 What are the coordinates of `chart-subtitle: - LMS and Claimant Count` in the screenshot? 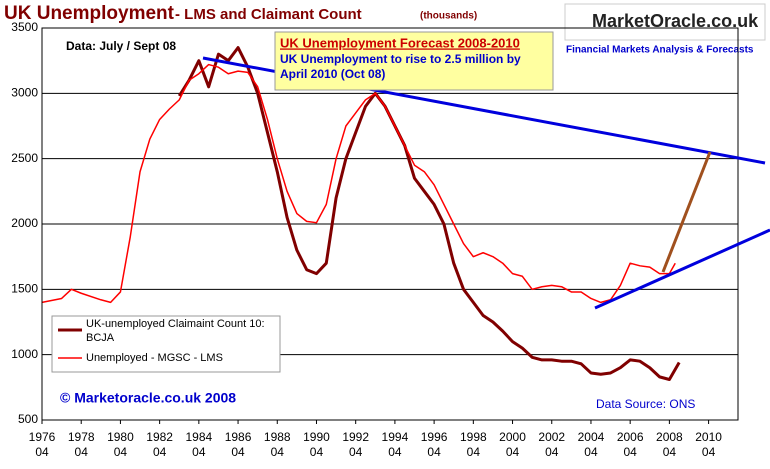 It's located at (268, 14).